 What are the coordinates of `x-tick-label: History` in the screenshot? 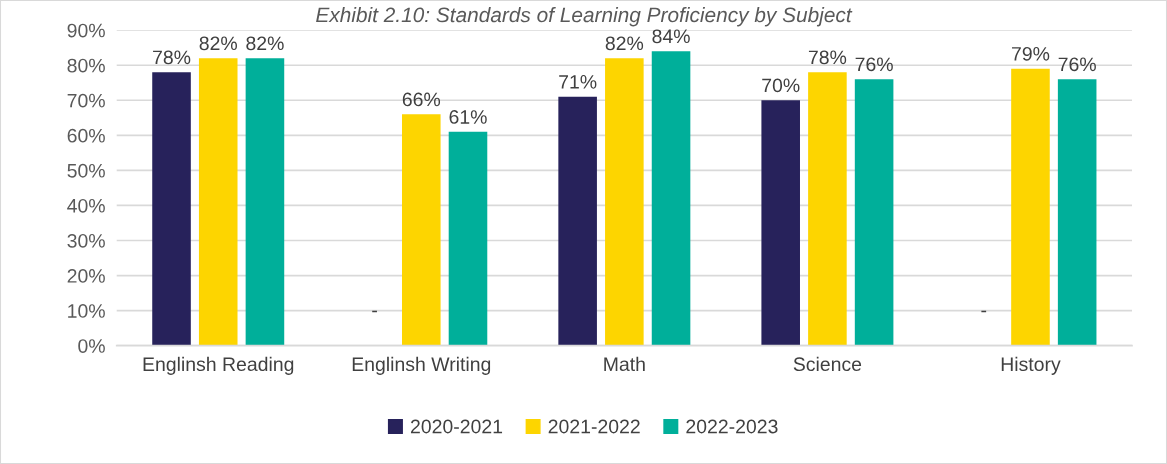 It's located at (1031, 365).